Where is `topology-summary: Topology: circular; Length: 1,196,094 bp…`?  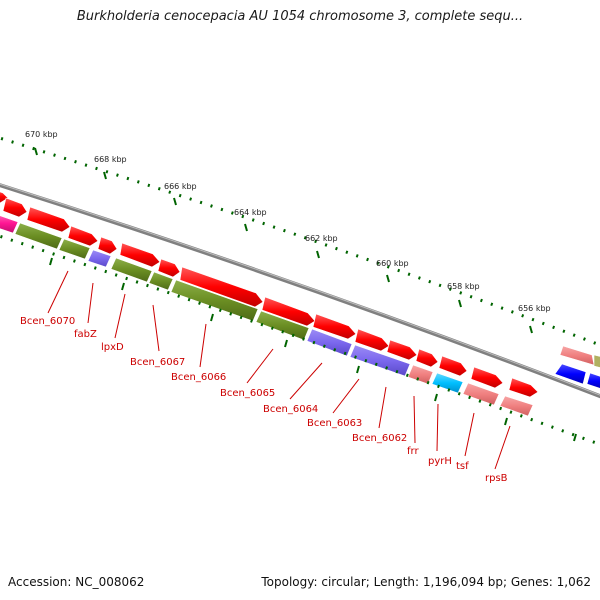
topology-summary: Topology: circular; Length: 1,196,094 bp… is located at coordinates (426, 582).